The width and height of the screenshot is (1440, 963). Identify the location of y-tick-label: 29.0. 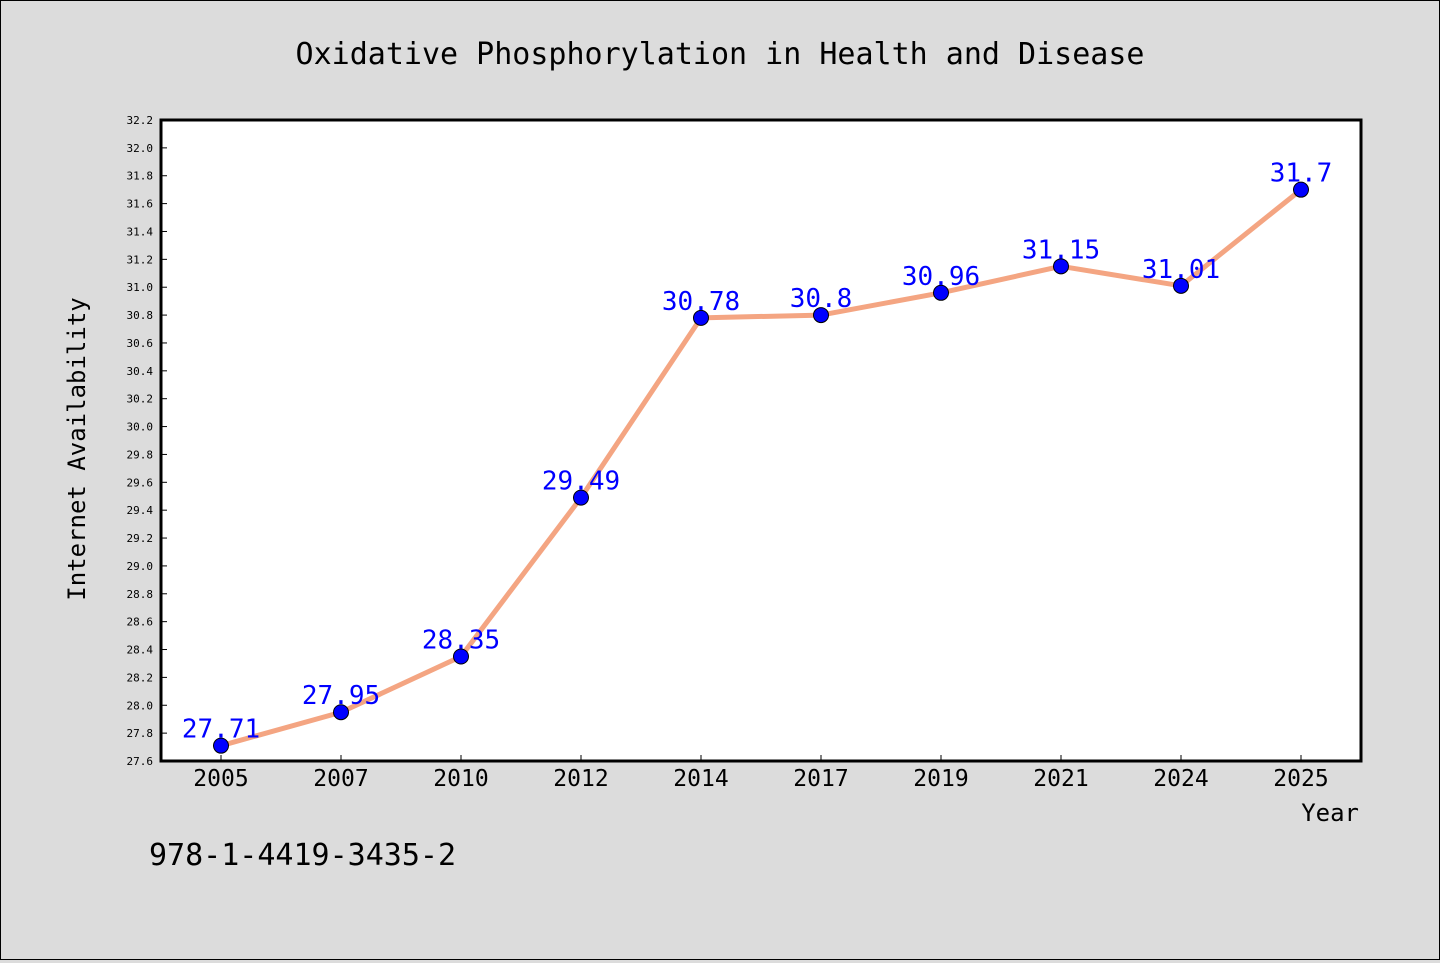
(140, 566).